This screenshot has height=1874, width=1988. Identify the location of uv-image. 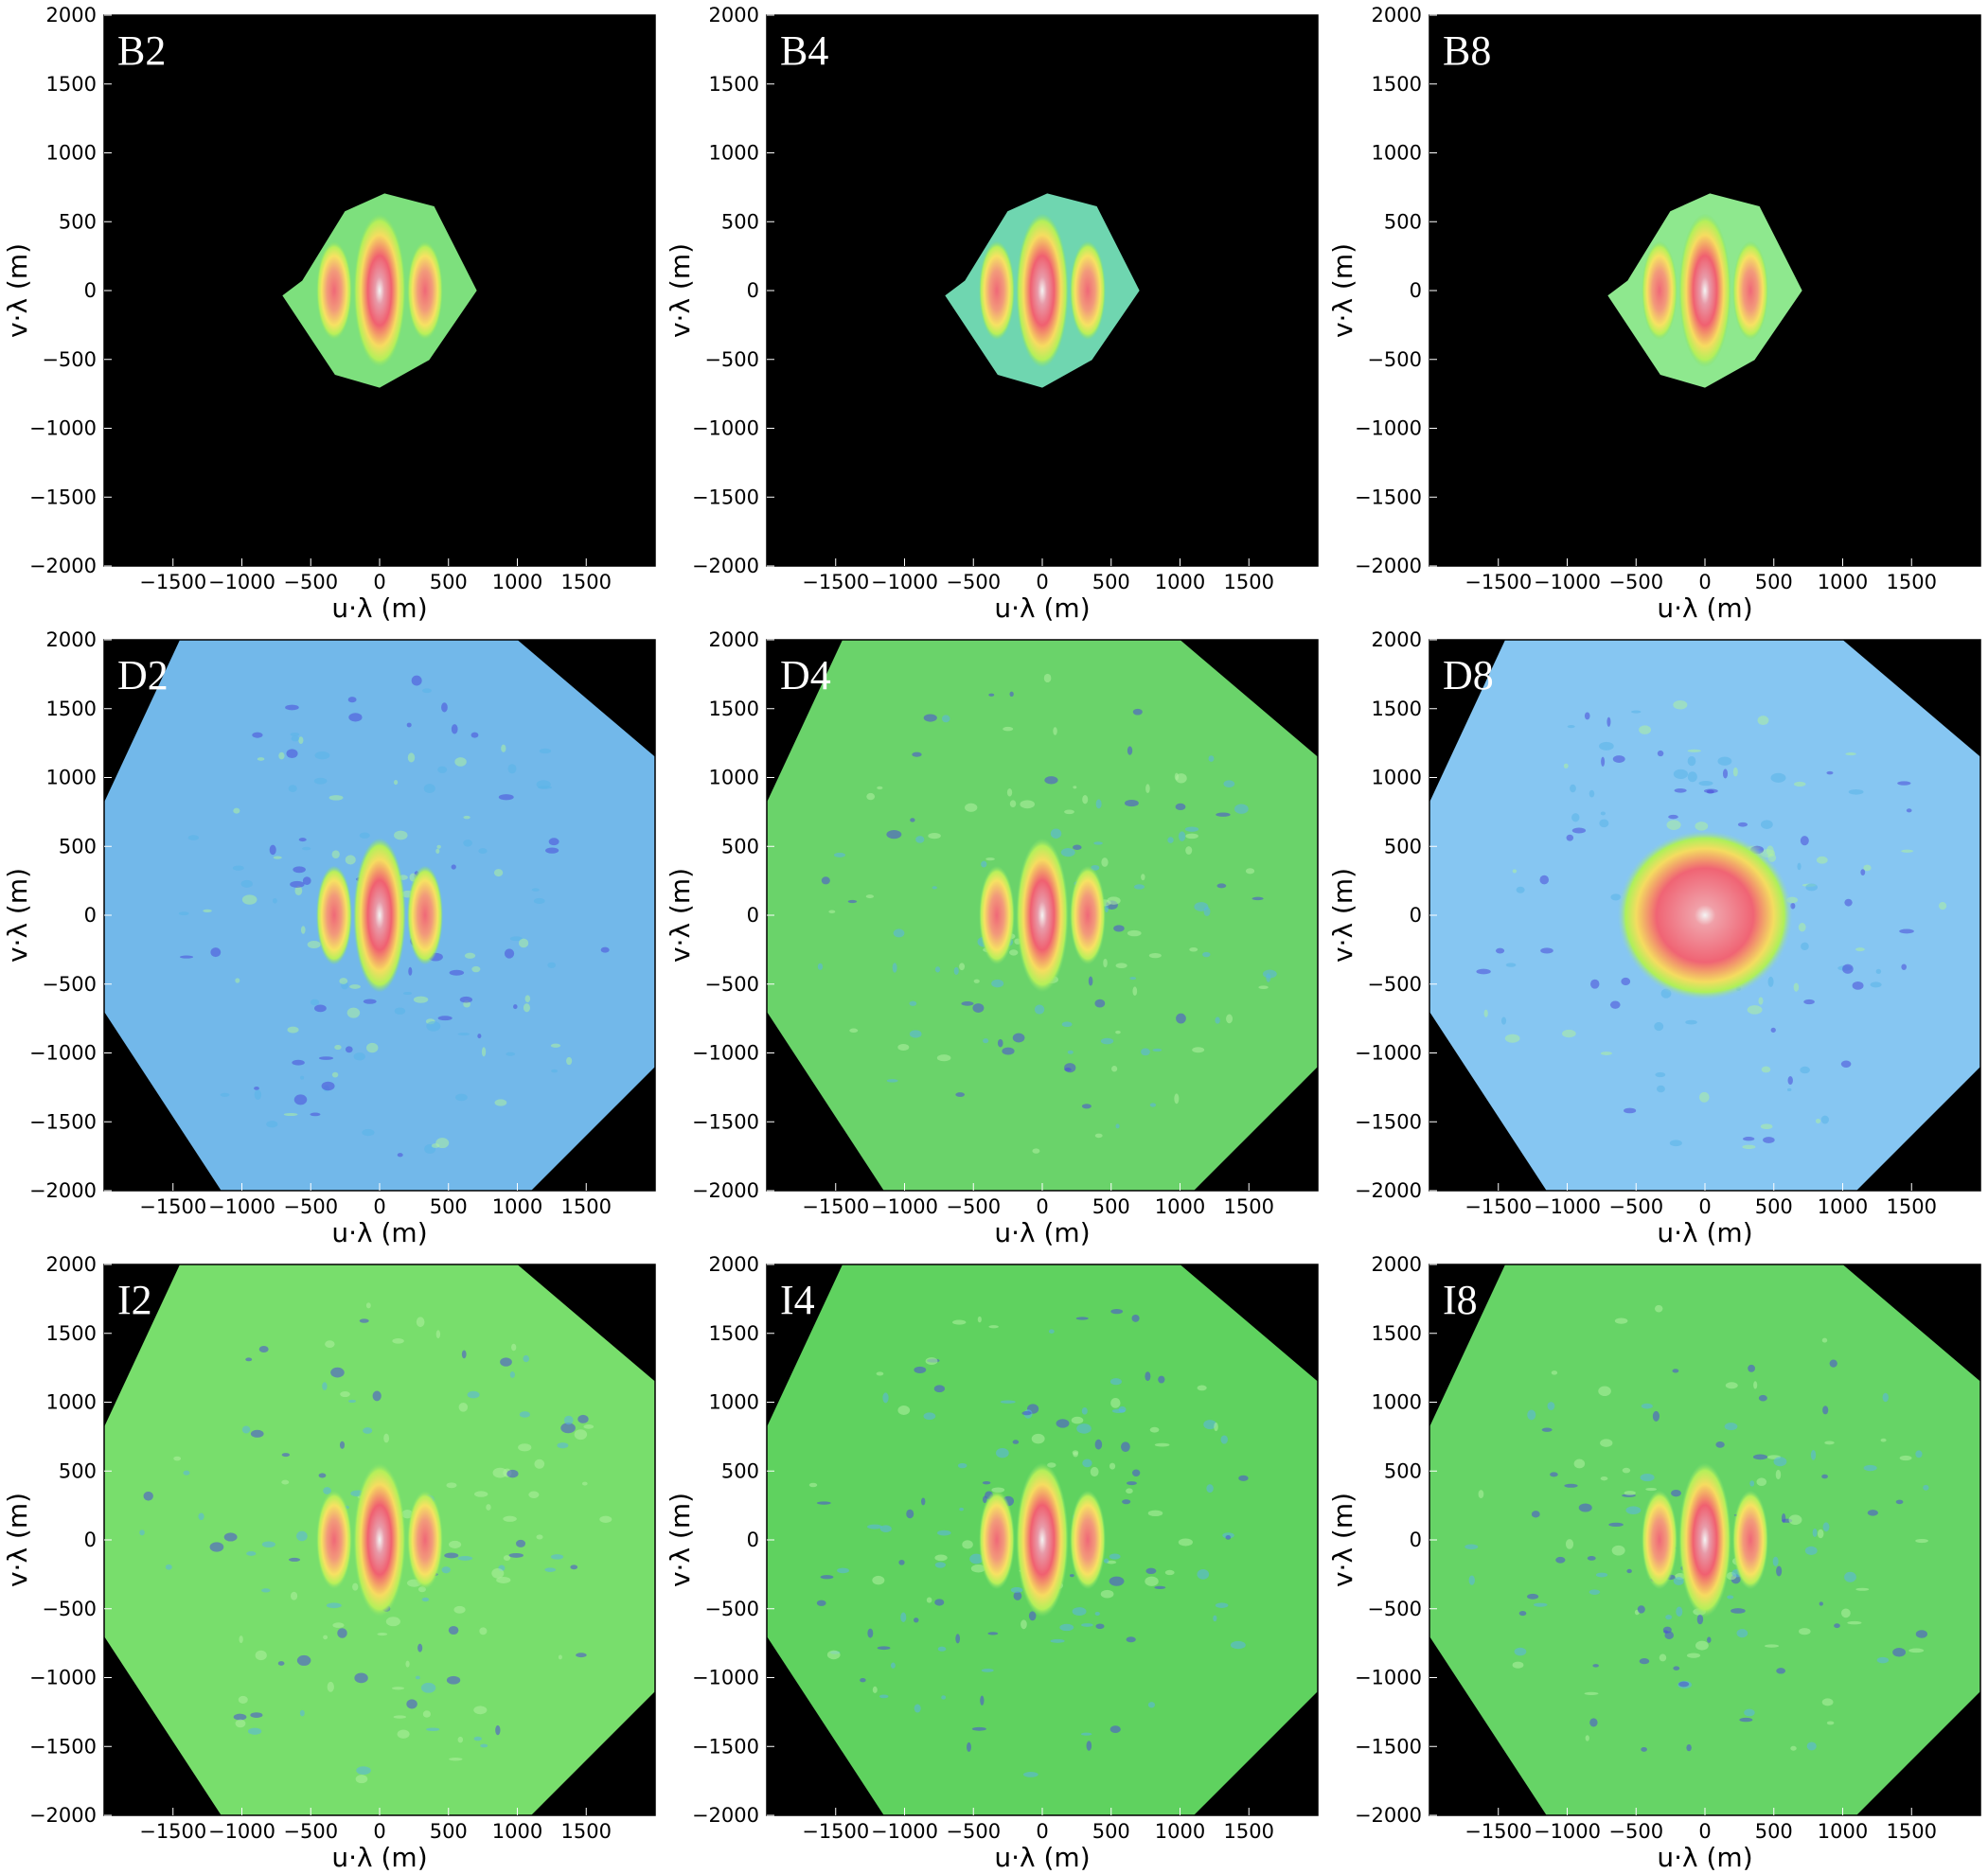
(379, 915).